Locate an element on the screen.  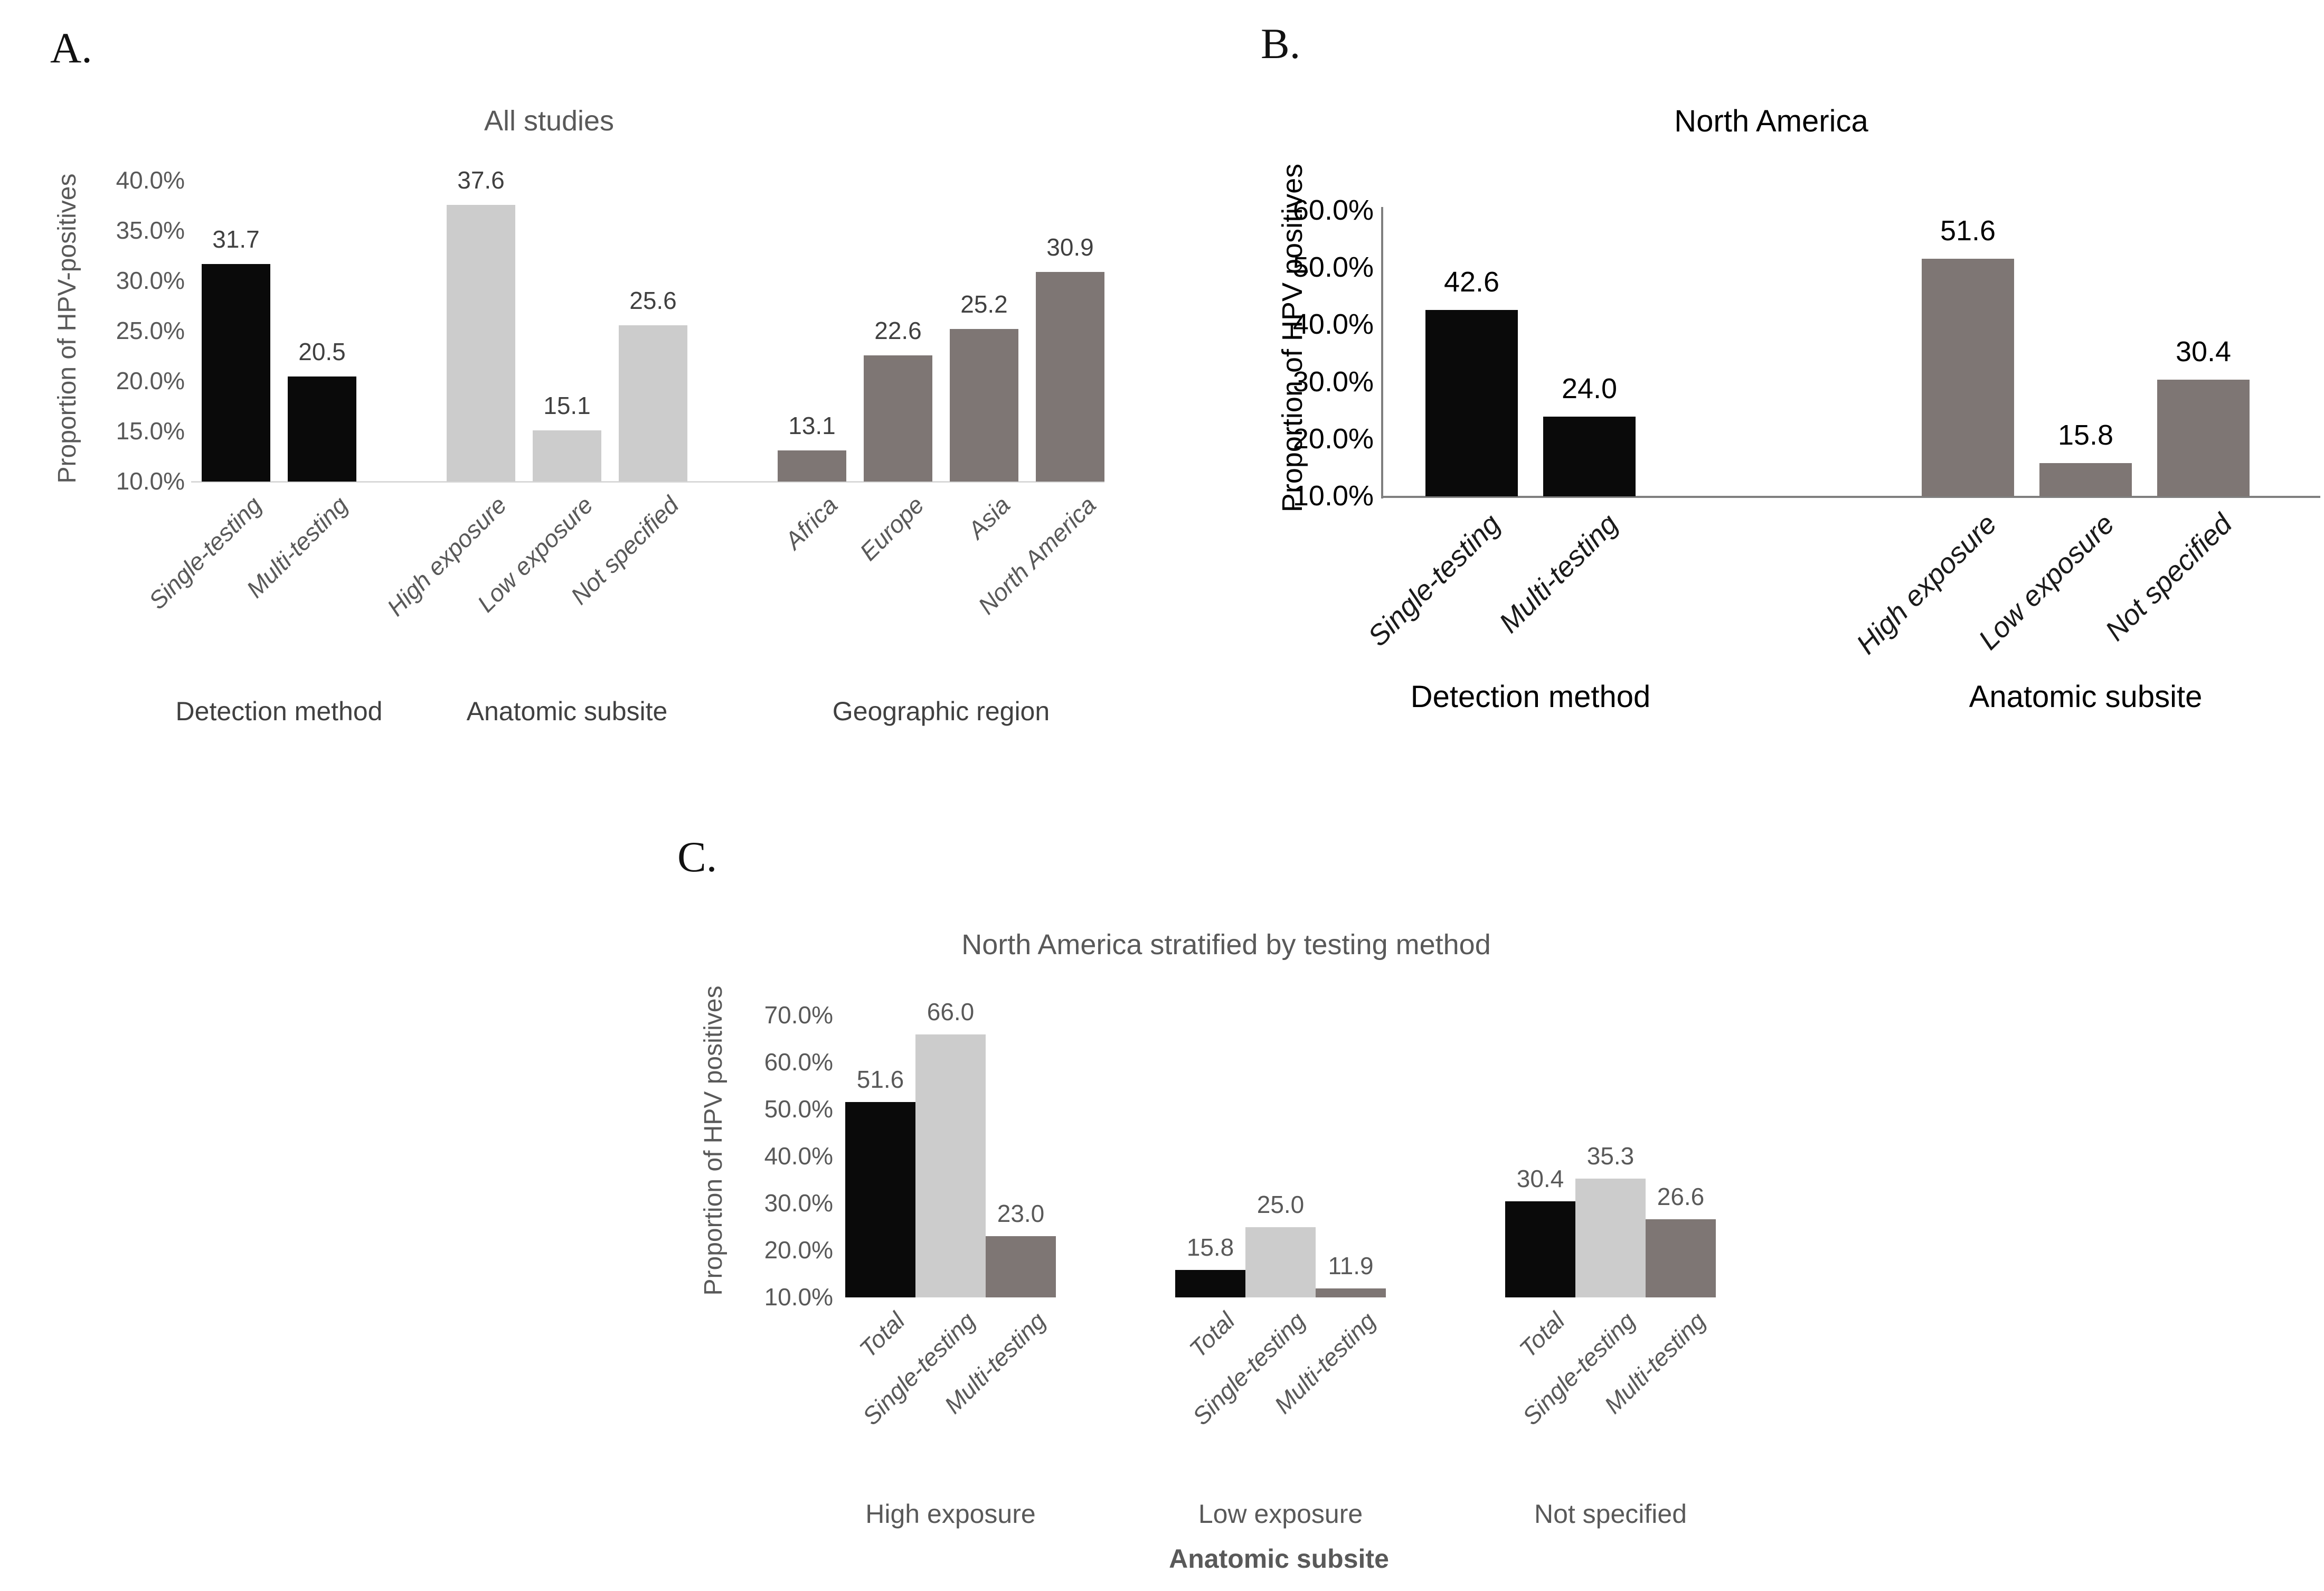
x-group-label: Not specified is located at coordinates (1610, 1514).